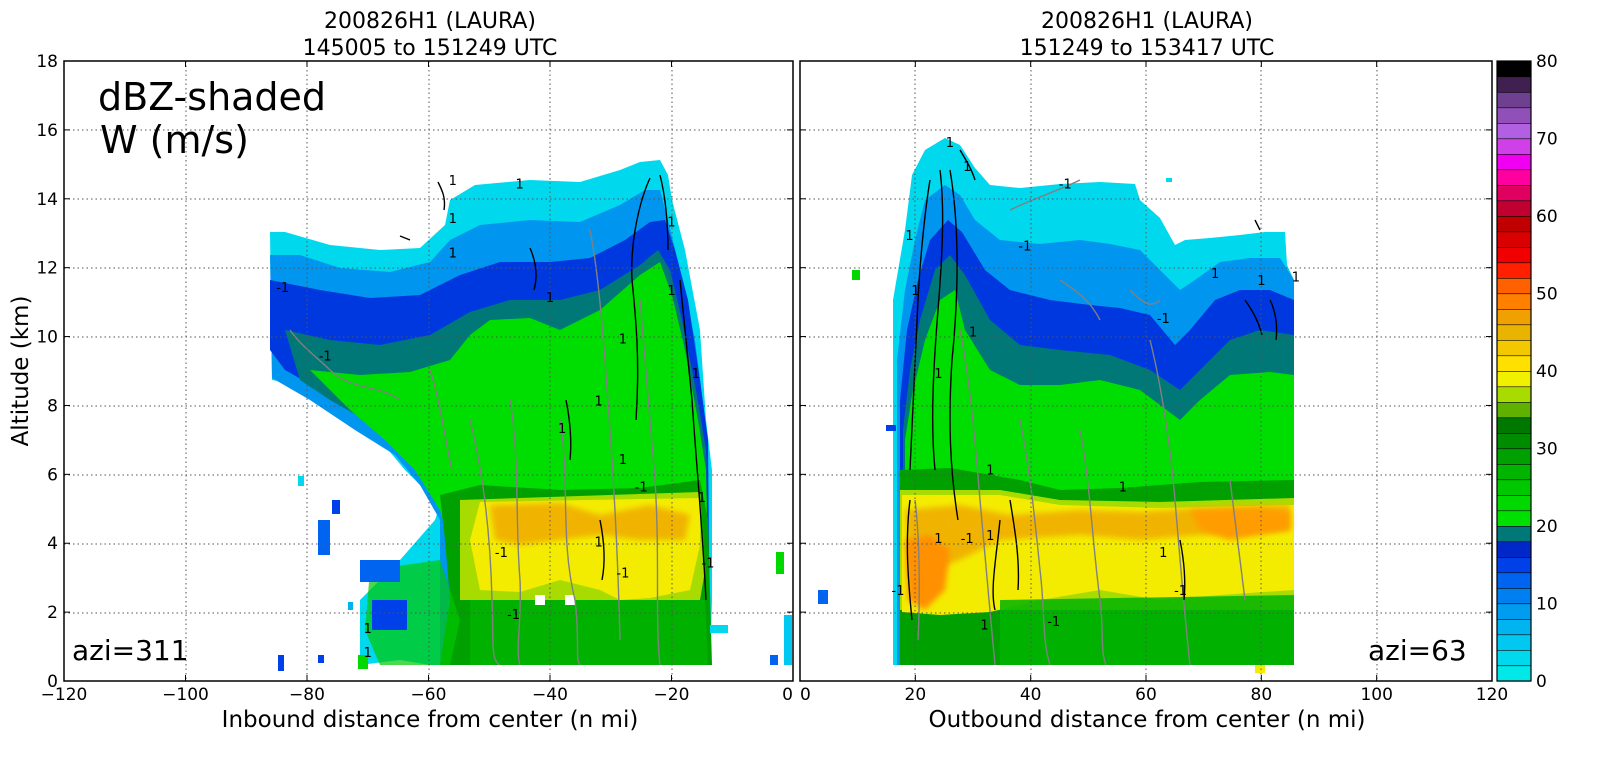  I want to click on right-title: 200826H1 (LAURA), so click(1147, 21).